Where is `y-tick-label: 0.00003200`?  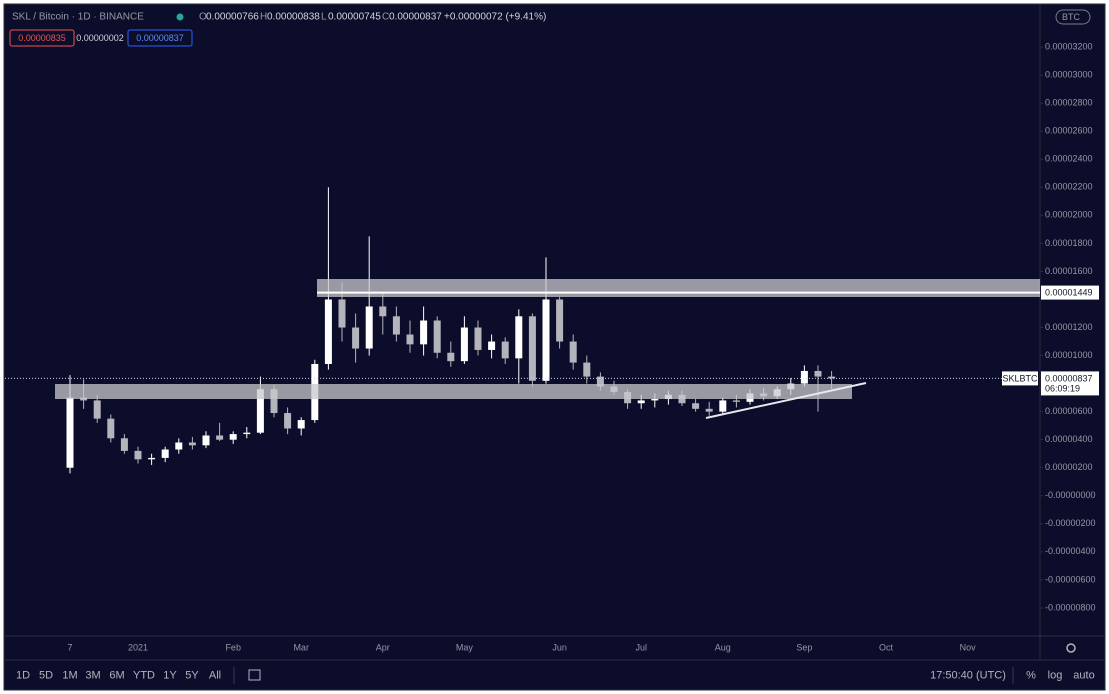
y-tick-label: 0.00003200 is located at coordinates (1069, 46).